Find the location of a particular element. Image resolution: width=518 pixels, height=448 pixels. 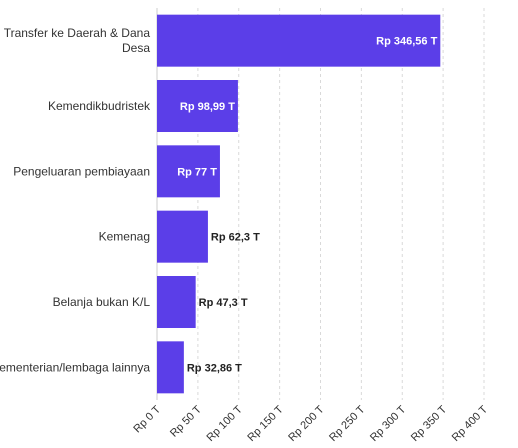

category-label: Kementerian/lembaga lainnya is located at coordinates (75, 367).